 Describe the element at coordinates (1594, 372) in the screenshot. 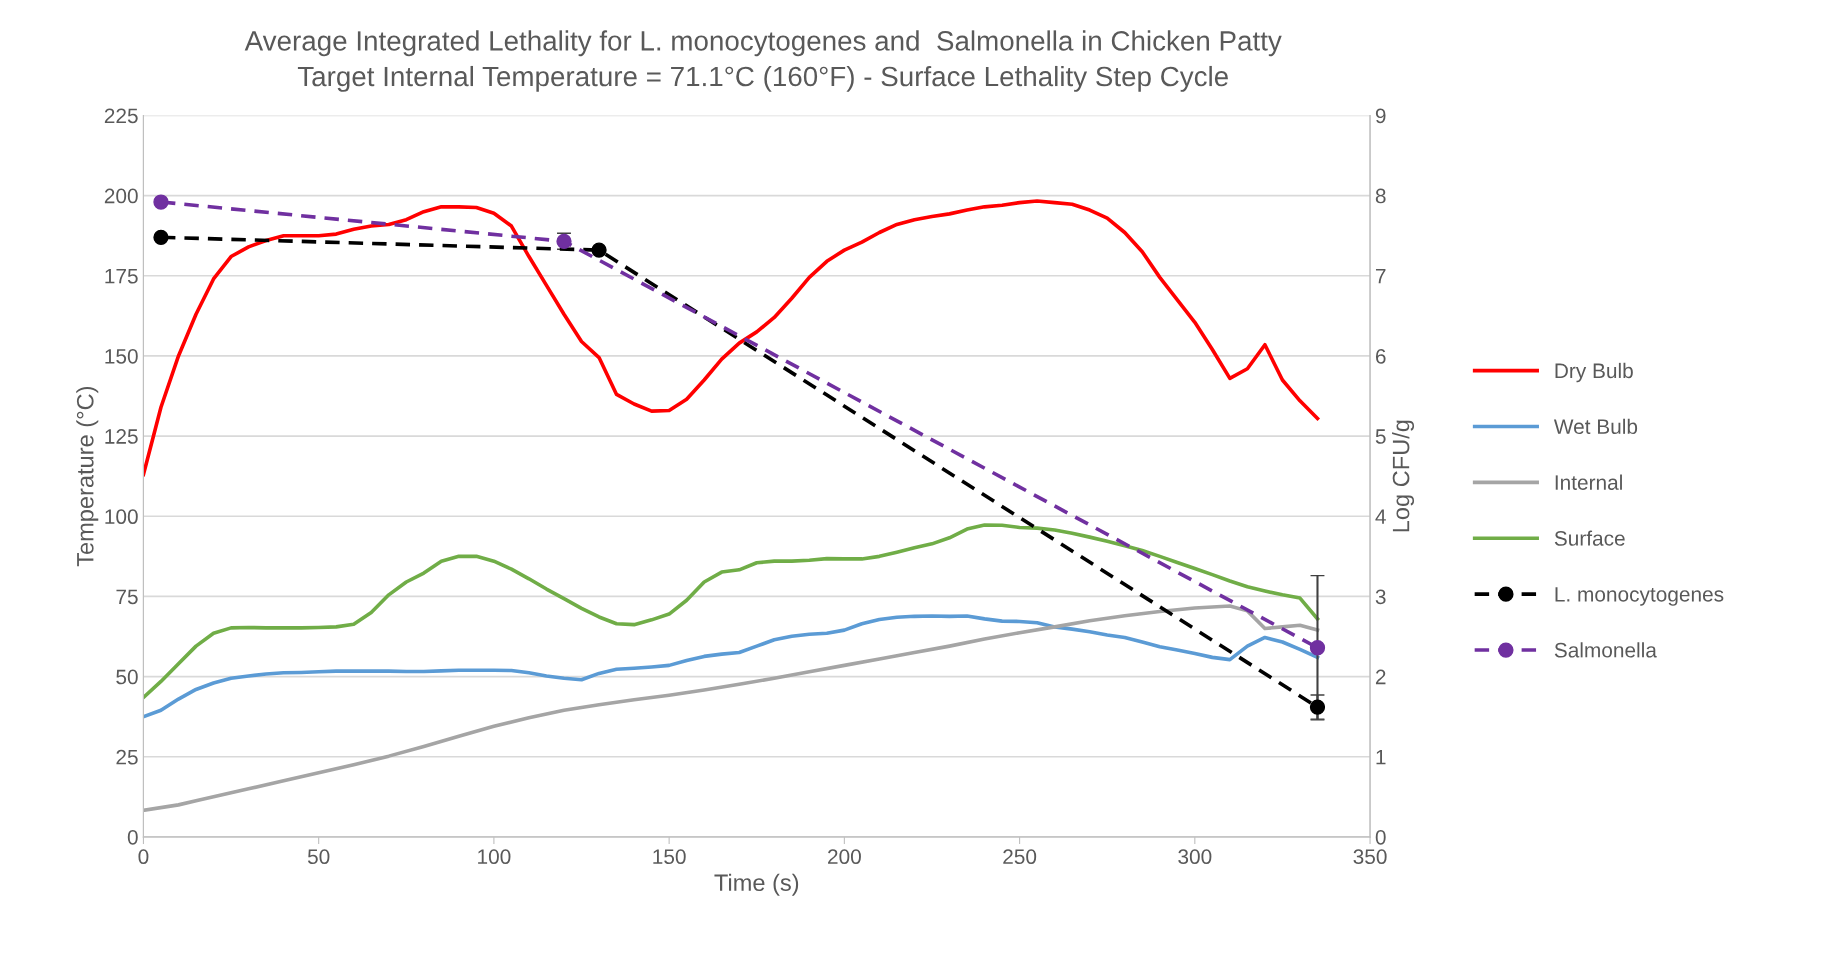

I see `legend-label: Dry Bulb` at that location.